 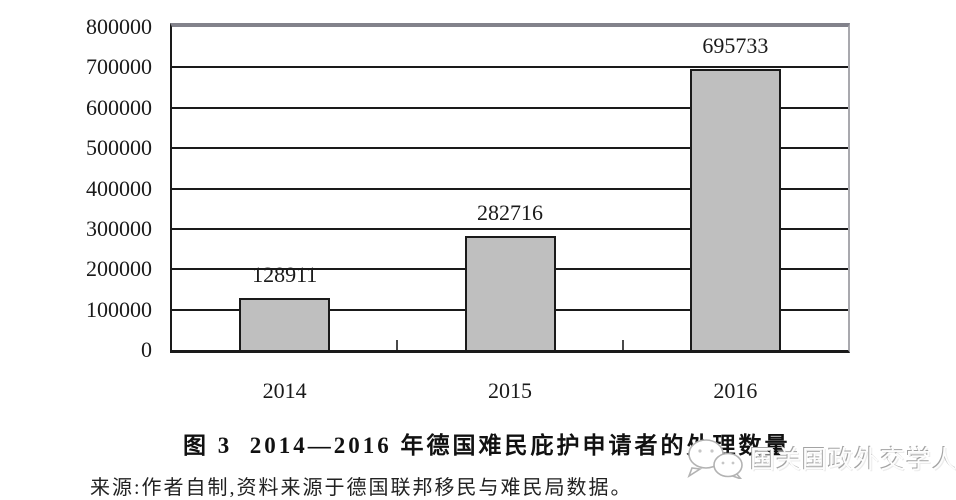 What do you see at coordinates (146, 349) in the screenshot?
I see `y-tick-label: 0` at bounding box center [146, 349].